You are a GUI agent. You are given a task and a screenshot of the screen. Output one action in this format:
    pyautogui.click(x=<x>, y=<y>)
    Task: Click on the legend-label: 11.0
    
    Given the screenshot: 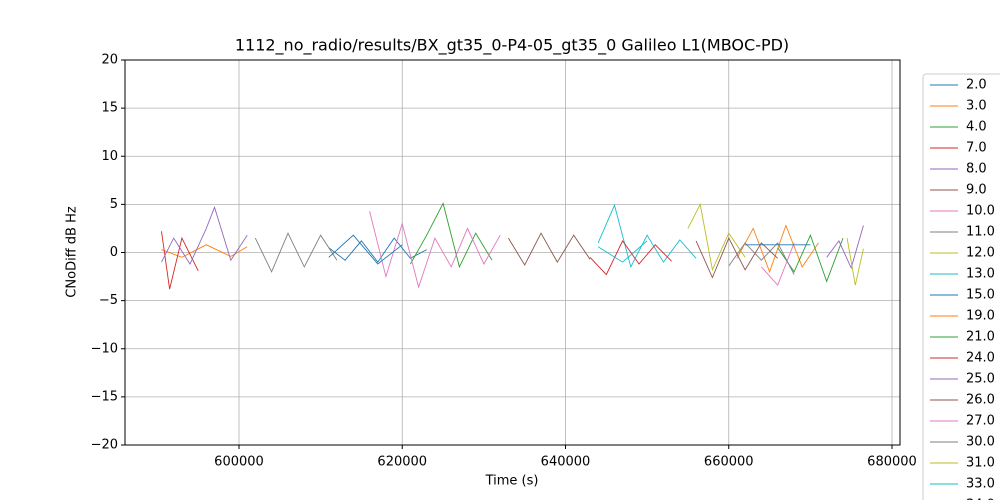 What is the action you would take?
    pyautogui.click(x=980, y=232)
    